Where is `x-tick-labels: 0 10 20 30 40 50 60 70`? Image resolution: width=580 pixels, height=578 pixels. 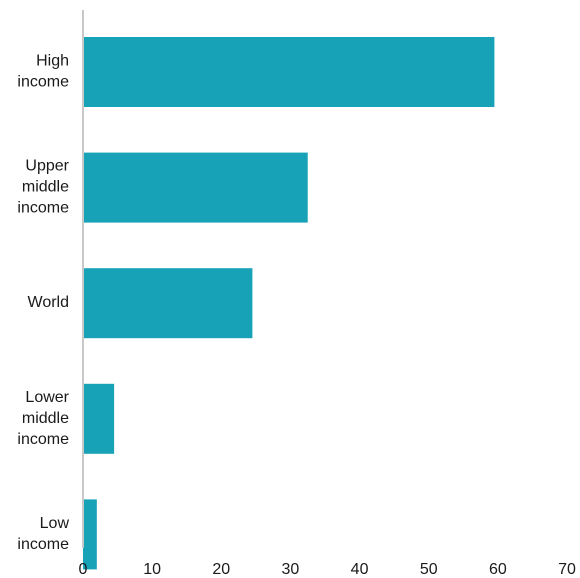
x-tick-labels: 0 10 20 30 40 50 60 70 is located at coordinates (327, 569).